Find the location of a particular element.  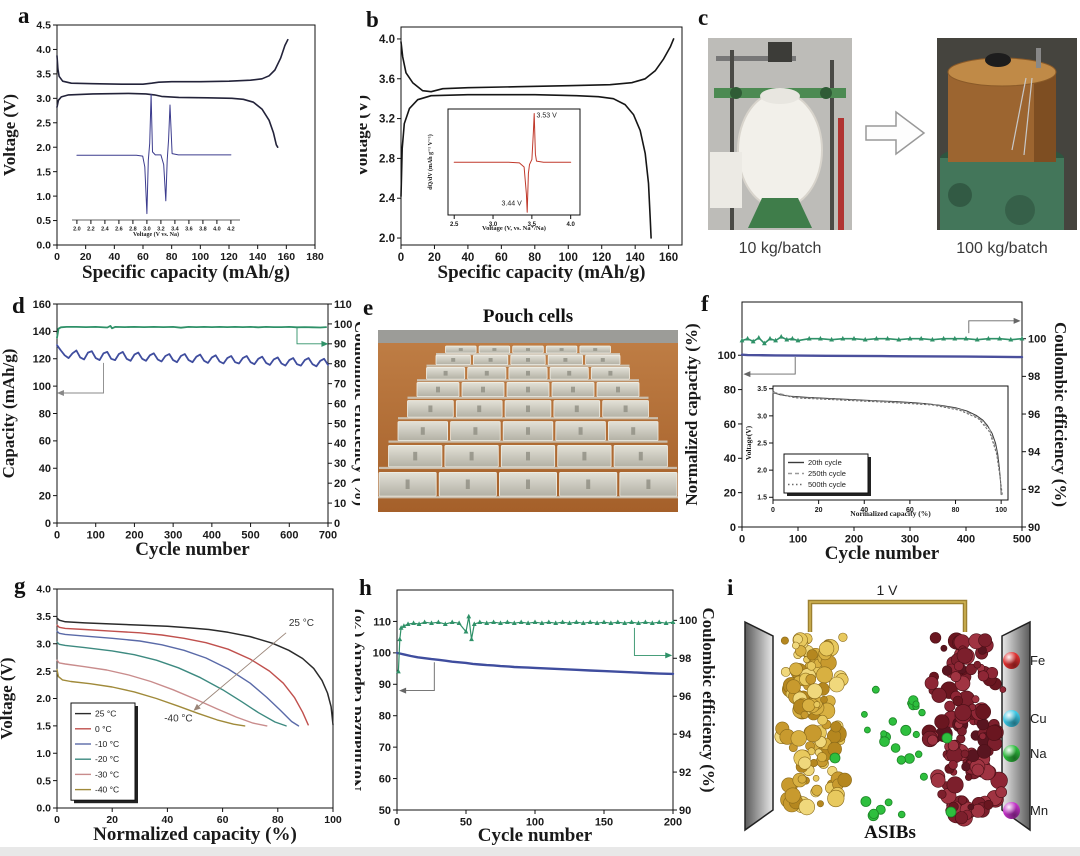

legend-label-mn: Mn is located at coordinates (1039, 810).